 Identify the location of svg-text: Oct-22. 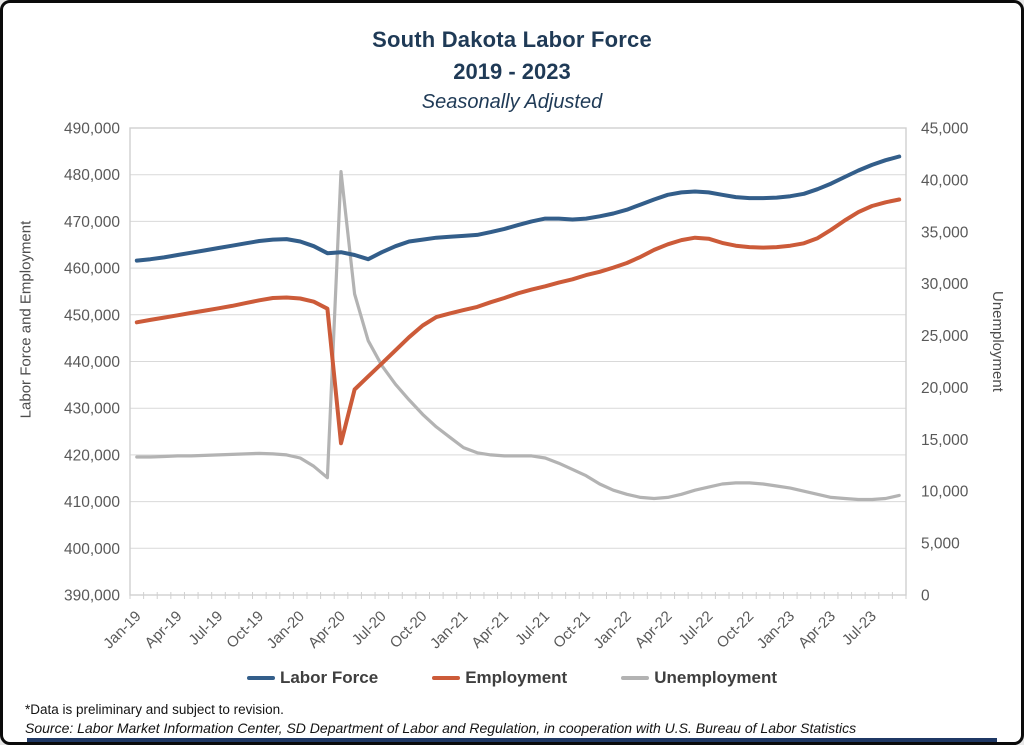
(735, 630).